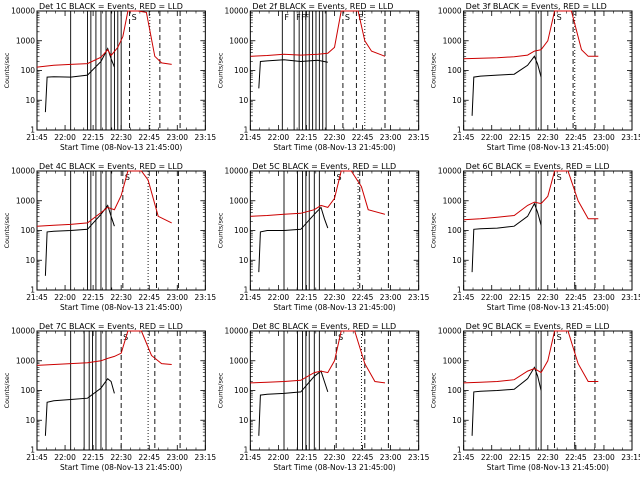 The width and height of the screenshot is (640, 480). What do you see at coordinates (111, 326) in the screenshot?
I see `chart-title: Det 7C BLACK = Events, RED = LLD` at bounding box center [111, 326].